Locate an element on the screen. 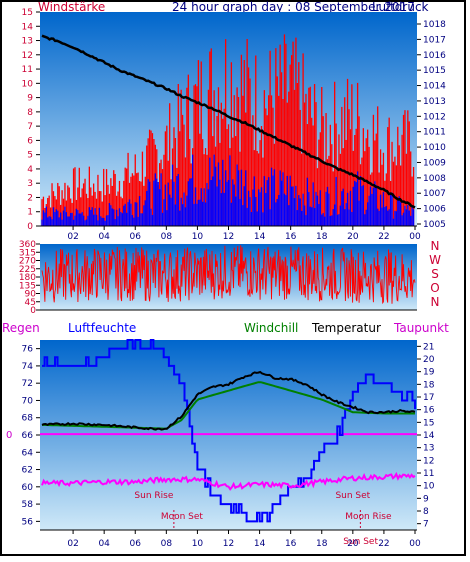 The image size is (470, 562). humidity-x-tick-label: 14 is located at coordinates (260, 544).